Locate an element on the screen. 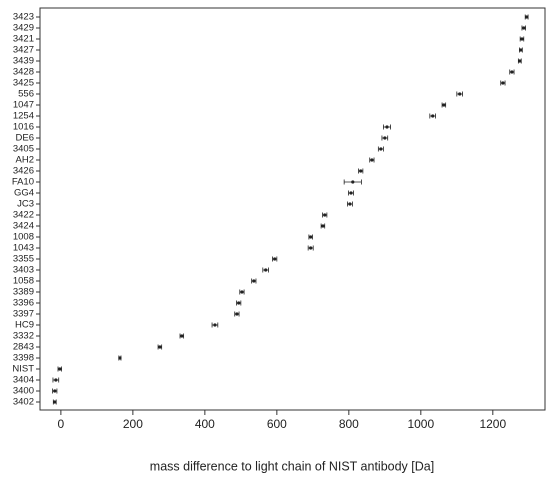  x-tick-label: 1000 is located at coordinates (420, 424).